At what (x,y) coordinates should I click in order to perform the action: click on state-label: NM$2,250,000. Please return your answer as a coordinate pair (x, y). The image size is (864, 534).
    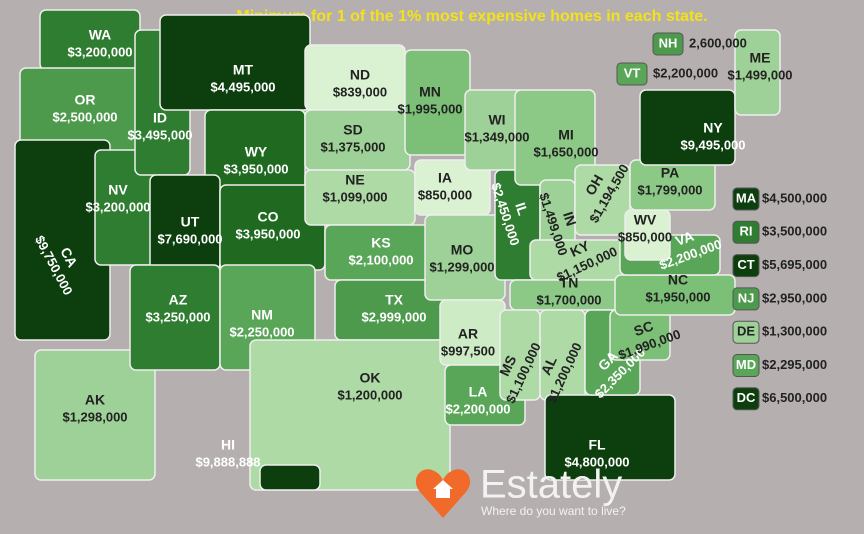
    Looking at the image, I should click on (261, 323).